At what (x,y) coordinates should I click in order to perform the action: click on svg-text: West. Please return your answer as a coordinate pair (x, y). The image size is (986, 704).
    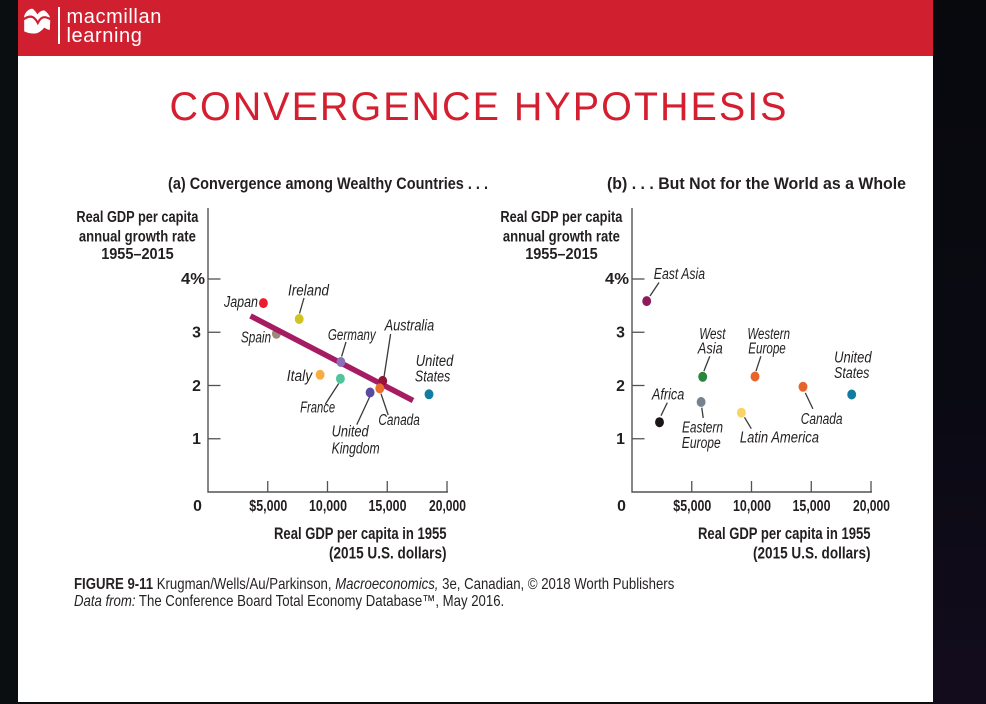
    Looking at the image, I should click on (712, 334).